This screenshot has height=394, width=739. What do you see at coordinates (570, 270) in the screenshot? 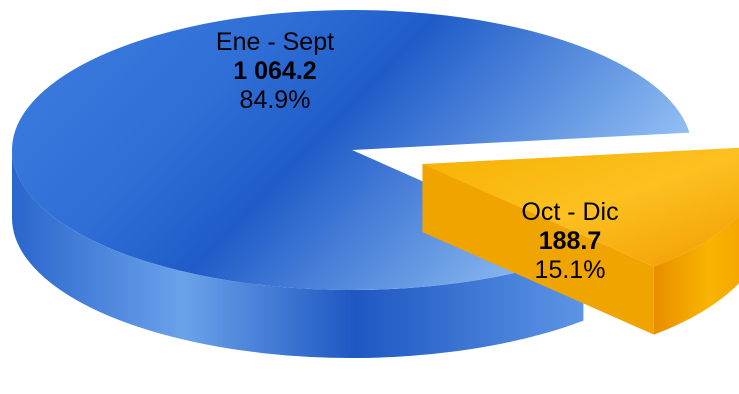
I see `slice-percent-oct-dic: 15.1%` at bounding box center [570, 270].